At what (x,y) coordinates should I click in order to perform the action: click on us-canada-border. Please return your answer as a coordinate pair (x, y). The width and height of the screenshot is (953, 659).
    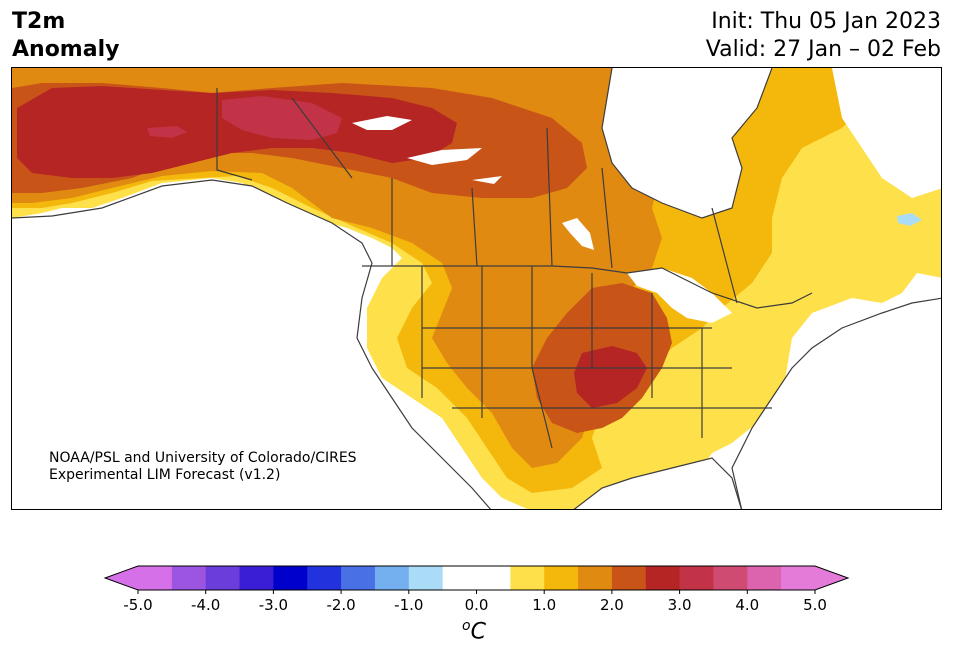
    Looking at the image, I should click on (587, 287).